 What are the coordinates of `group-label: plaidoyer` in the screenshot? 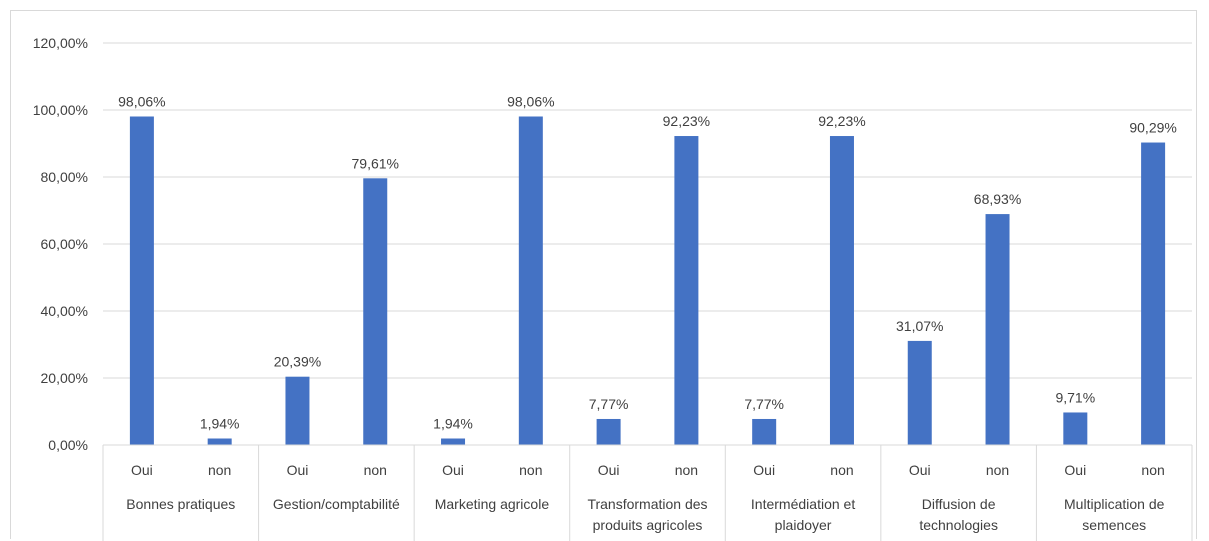 It's located at (803, 525).